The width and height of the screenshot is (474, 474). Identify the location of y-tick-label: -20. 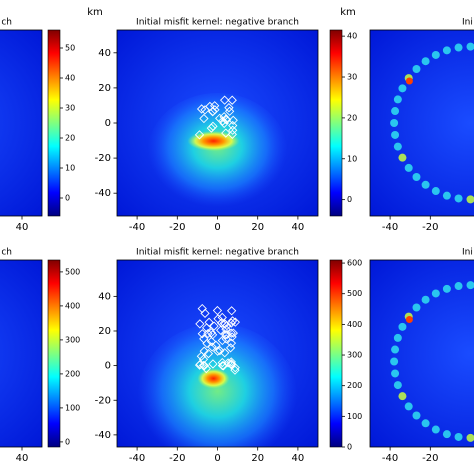
(103, 158).